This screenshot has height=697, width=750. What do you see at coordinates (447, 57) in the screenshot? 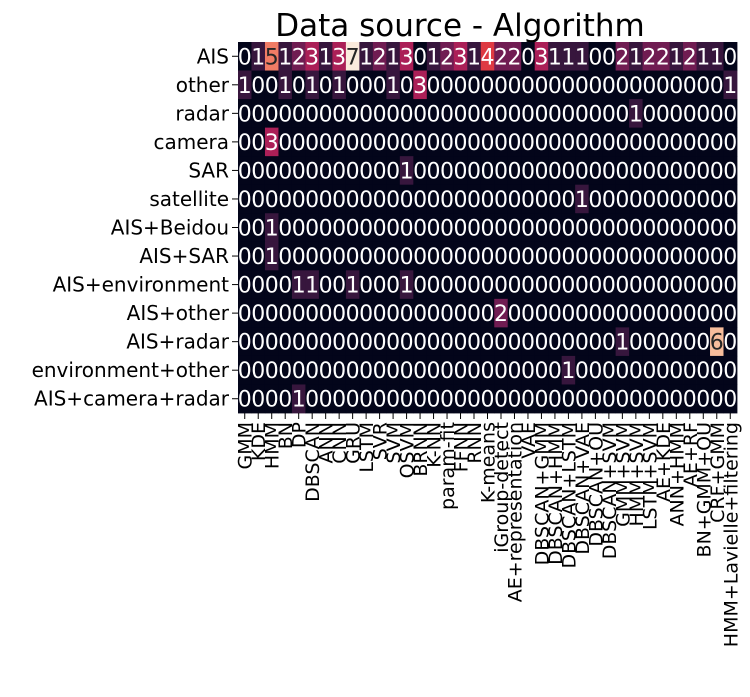
I see `cell-value-label: 2` at bounding box center [447, 57].